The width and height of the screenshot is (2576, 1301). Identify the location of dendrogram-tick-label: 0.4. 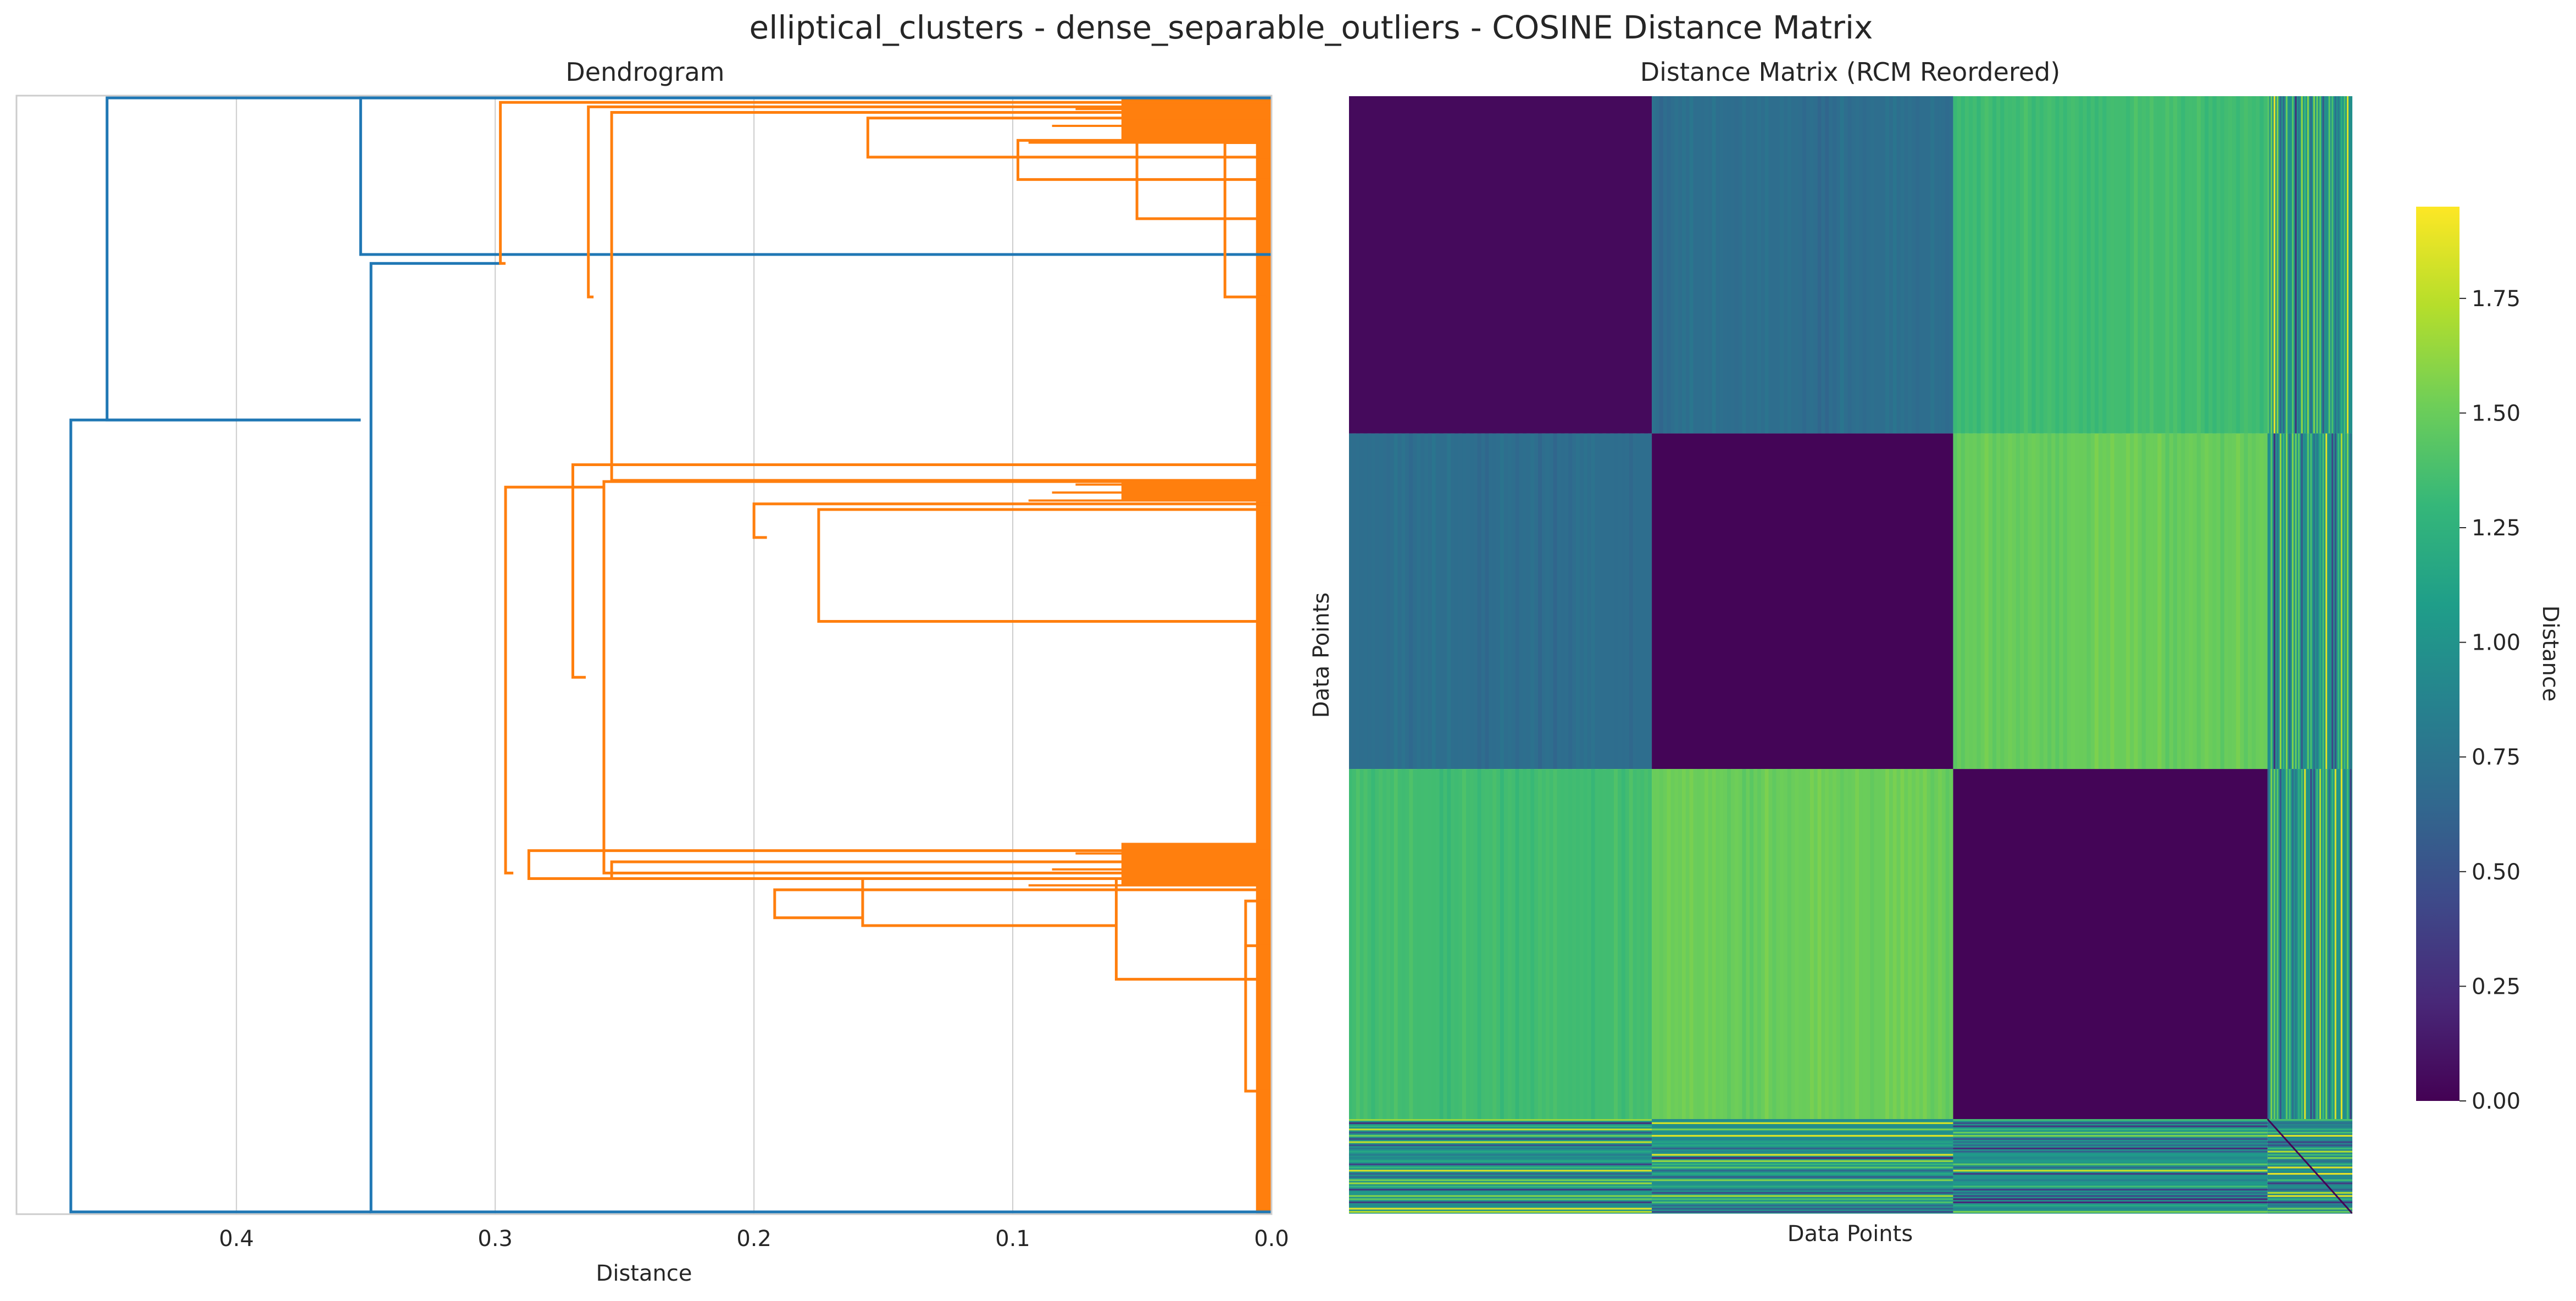
(236, 1239).